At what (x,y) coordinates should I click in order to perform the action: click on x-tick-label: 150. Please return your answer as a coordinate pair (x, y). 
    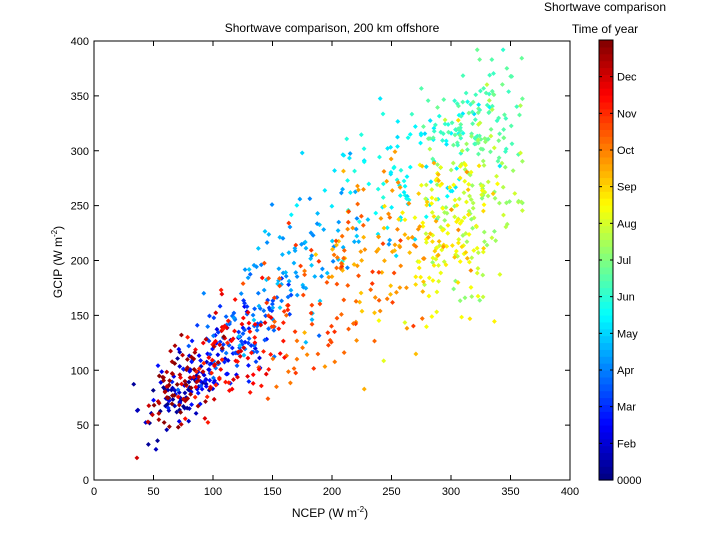
    Looking at the image, I should click on (272, 492).